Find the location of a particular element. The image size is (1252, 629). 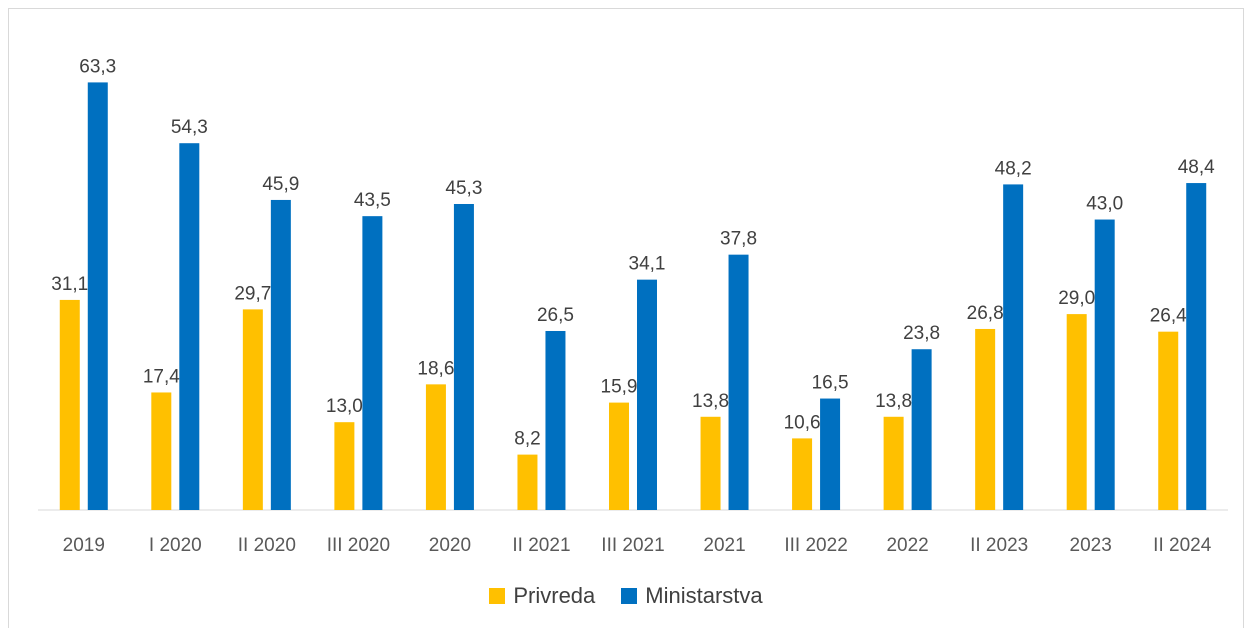

x-tick-label-2: II 2020 is located at coordinates (267, 545).